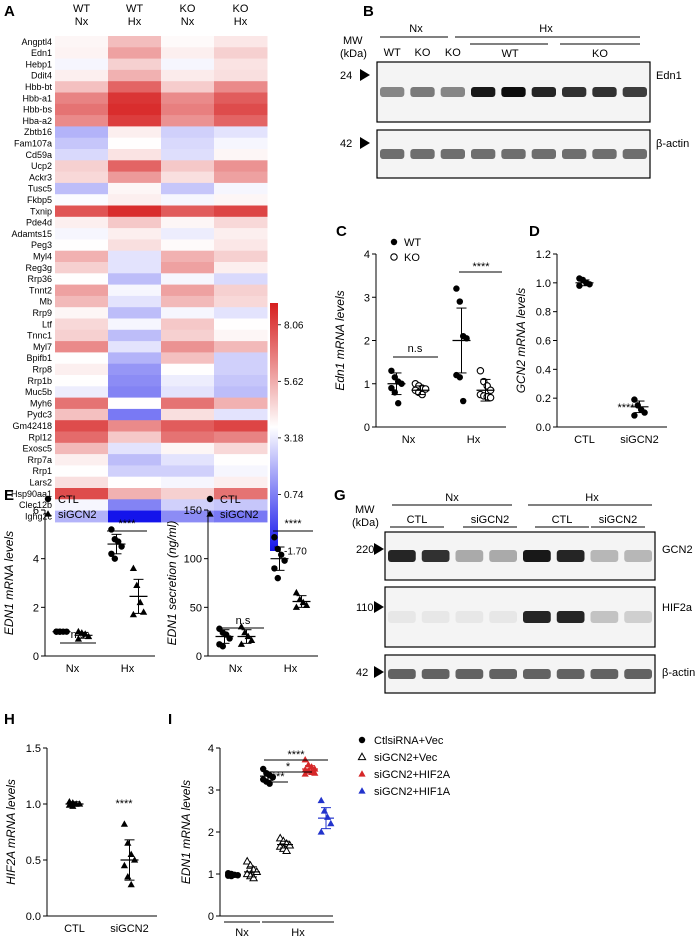 The image size is (700, 941). Describe the element at coordinates (678, 673) in the screenshot. I see `band-name: β-actin` at that location.